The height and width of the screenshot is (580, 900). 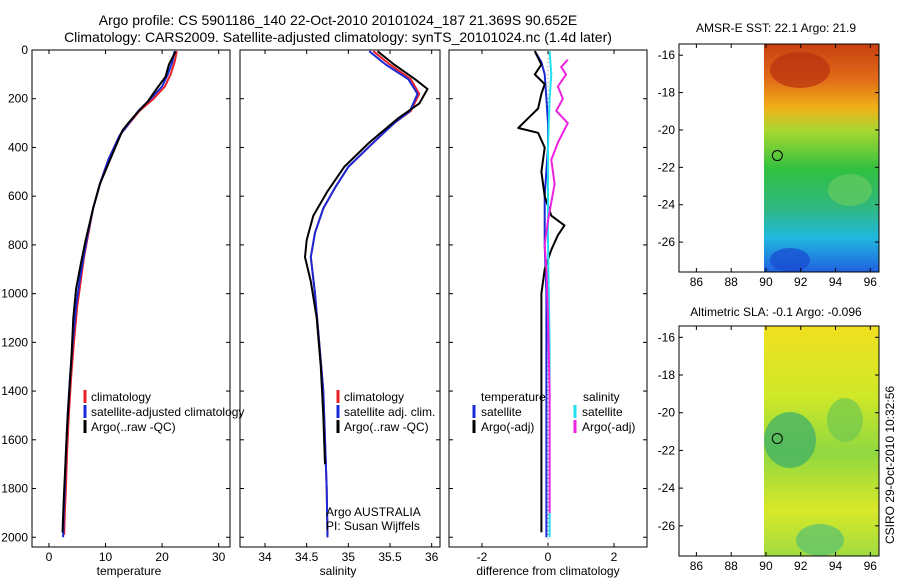 What do you see at coordinates (556, 286) in the screenshot?
I see `series-line-salinity-argo-adj` at bounding box center [556, 286].